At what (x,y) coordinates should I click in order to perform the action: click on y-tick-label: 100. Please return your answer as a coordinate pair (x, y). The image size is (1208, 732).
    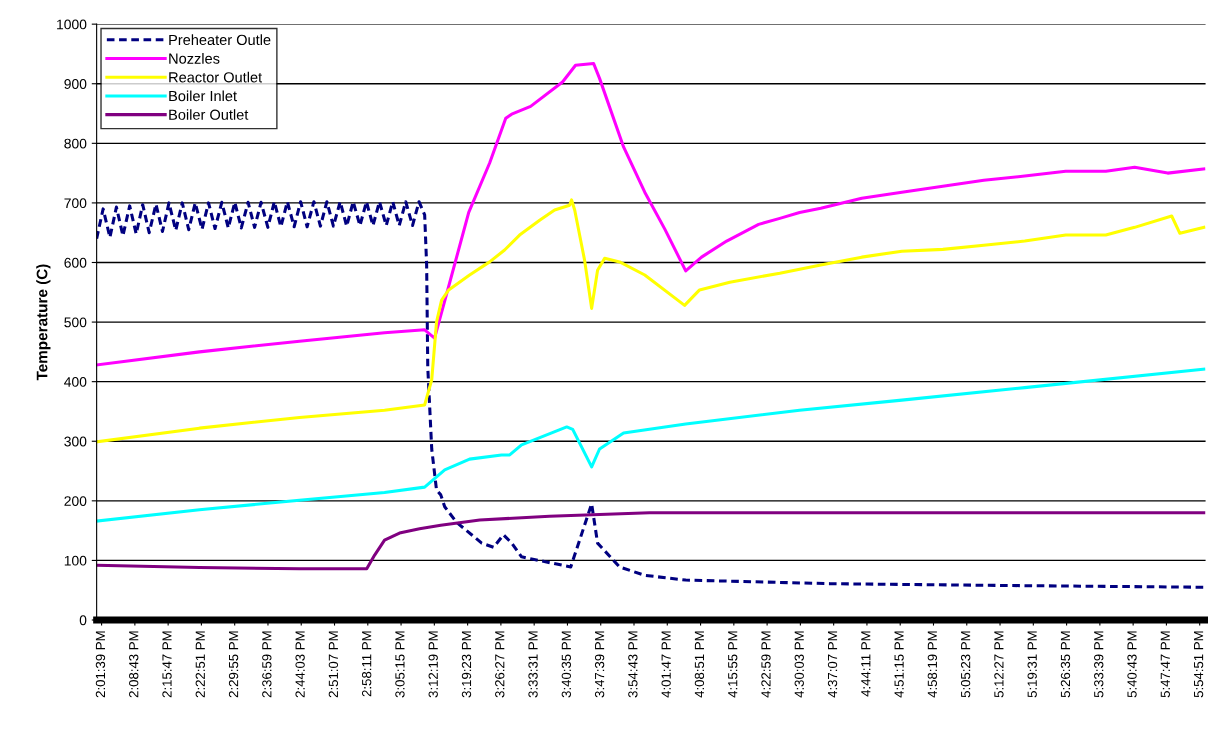
    Looking at the image, I should click on (75, 560).